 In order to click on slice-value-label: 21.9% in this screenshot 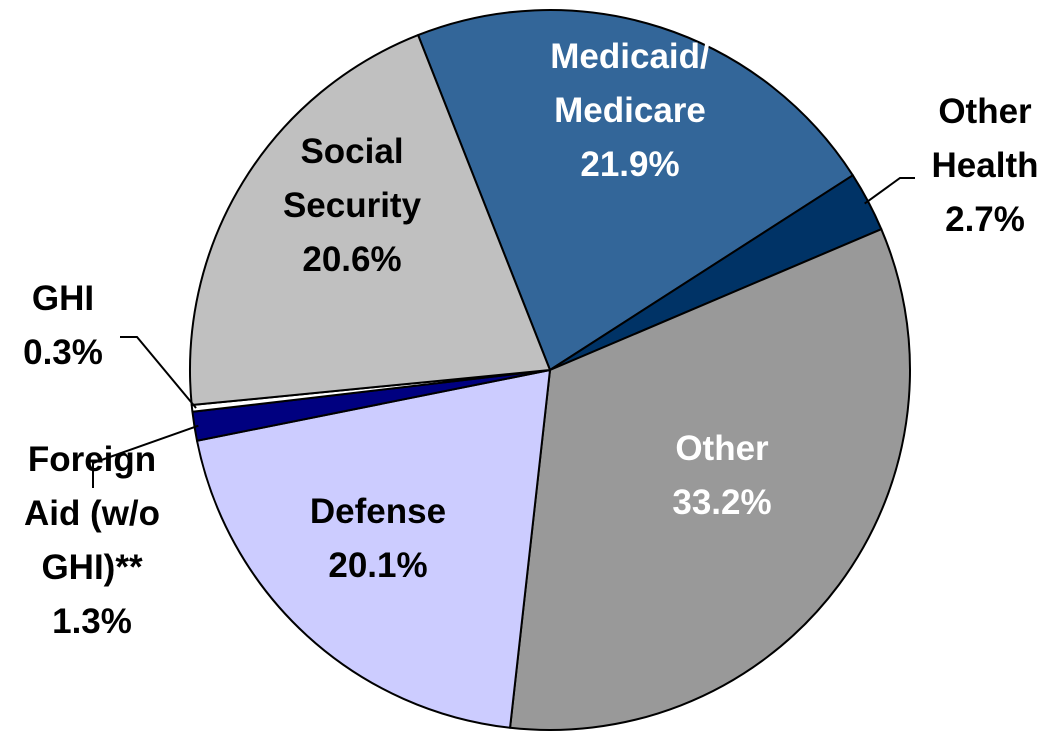, I will do `click(629, 164)`.